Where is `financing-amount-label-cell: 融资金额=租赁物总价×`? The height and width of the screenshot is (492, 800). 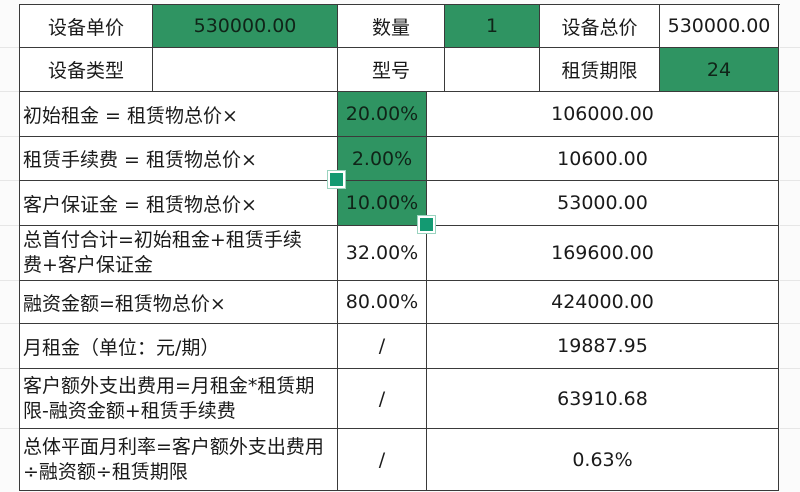
financing-amount-label-cell: 融资金额=租赁物总价× is located at coordinates (179, 302).